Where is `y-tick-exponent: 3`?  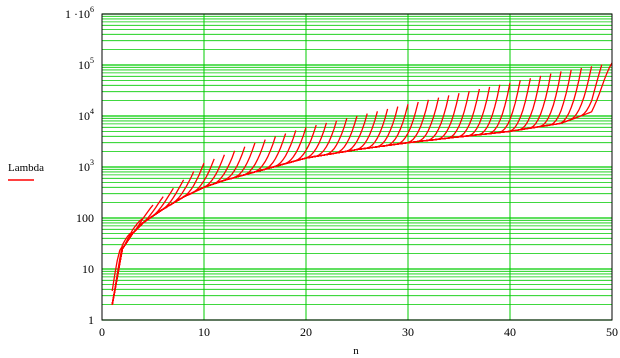
y-tick-exponent: 3 is located at coordinates (92, 162).